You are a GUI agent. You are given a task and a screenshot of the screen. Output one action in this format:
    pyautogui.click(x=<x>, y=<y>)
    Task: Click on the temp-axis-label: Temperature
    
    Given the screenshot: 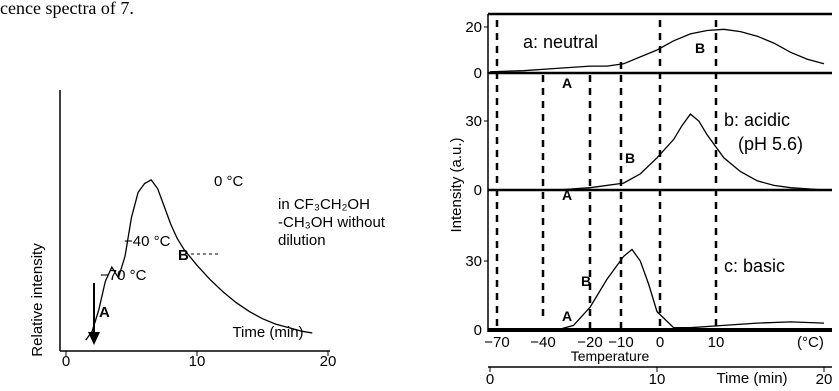 What is the action you would take?
    pyautogui.click(x=610, y=356)
    